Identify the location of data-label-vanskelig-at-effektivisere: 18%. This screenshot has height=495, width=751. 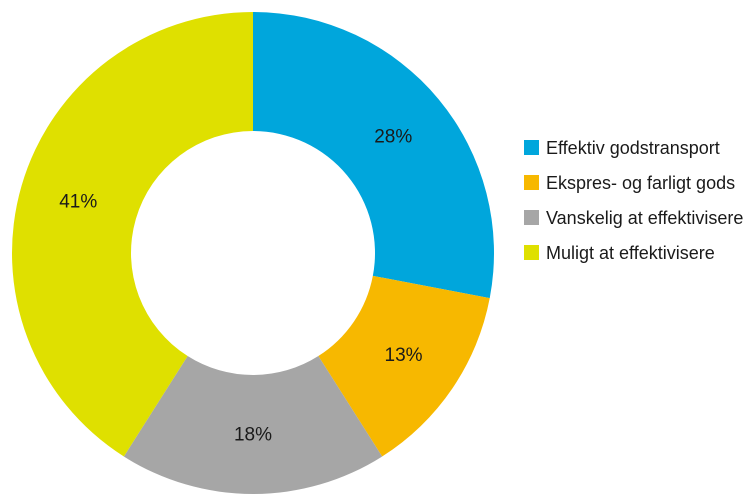
(253, 435).